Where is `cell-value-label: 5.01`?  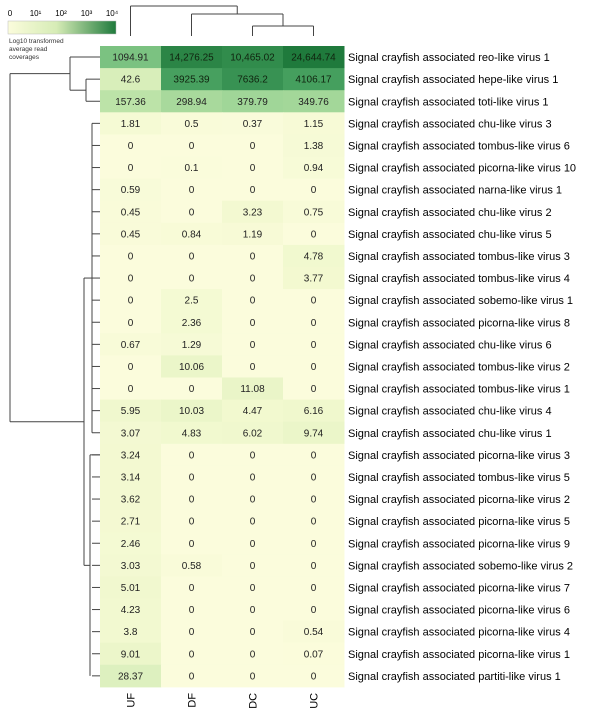 cell-value-label: 5.01 is located at coordinates (131, 588).